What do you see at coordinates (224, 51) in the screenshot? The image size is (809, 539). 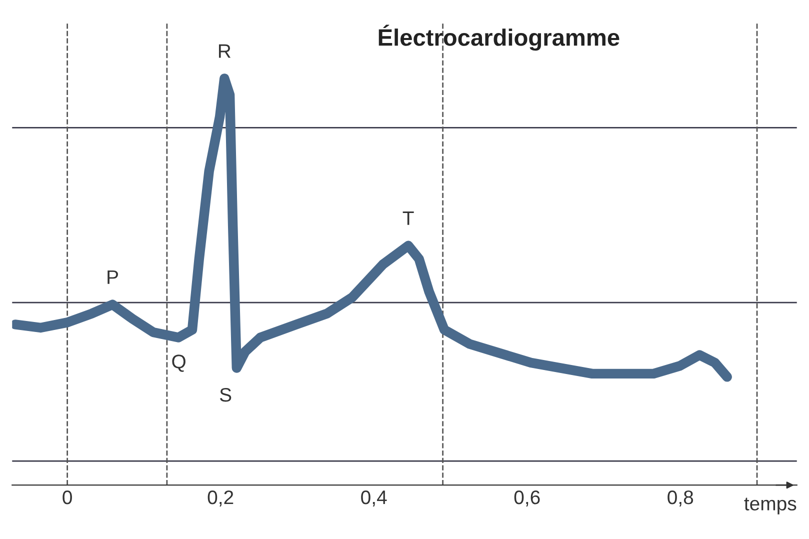 I see `annotation: R` at bounding box center [224, 51].